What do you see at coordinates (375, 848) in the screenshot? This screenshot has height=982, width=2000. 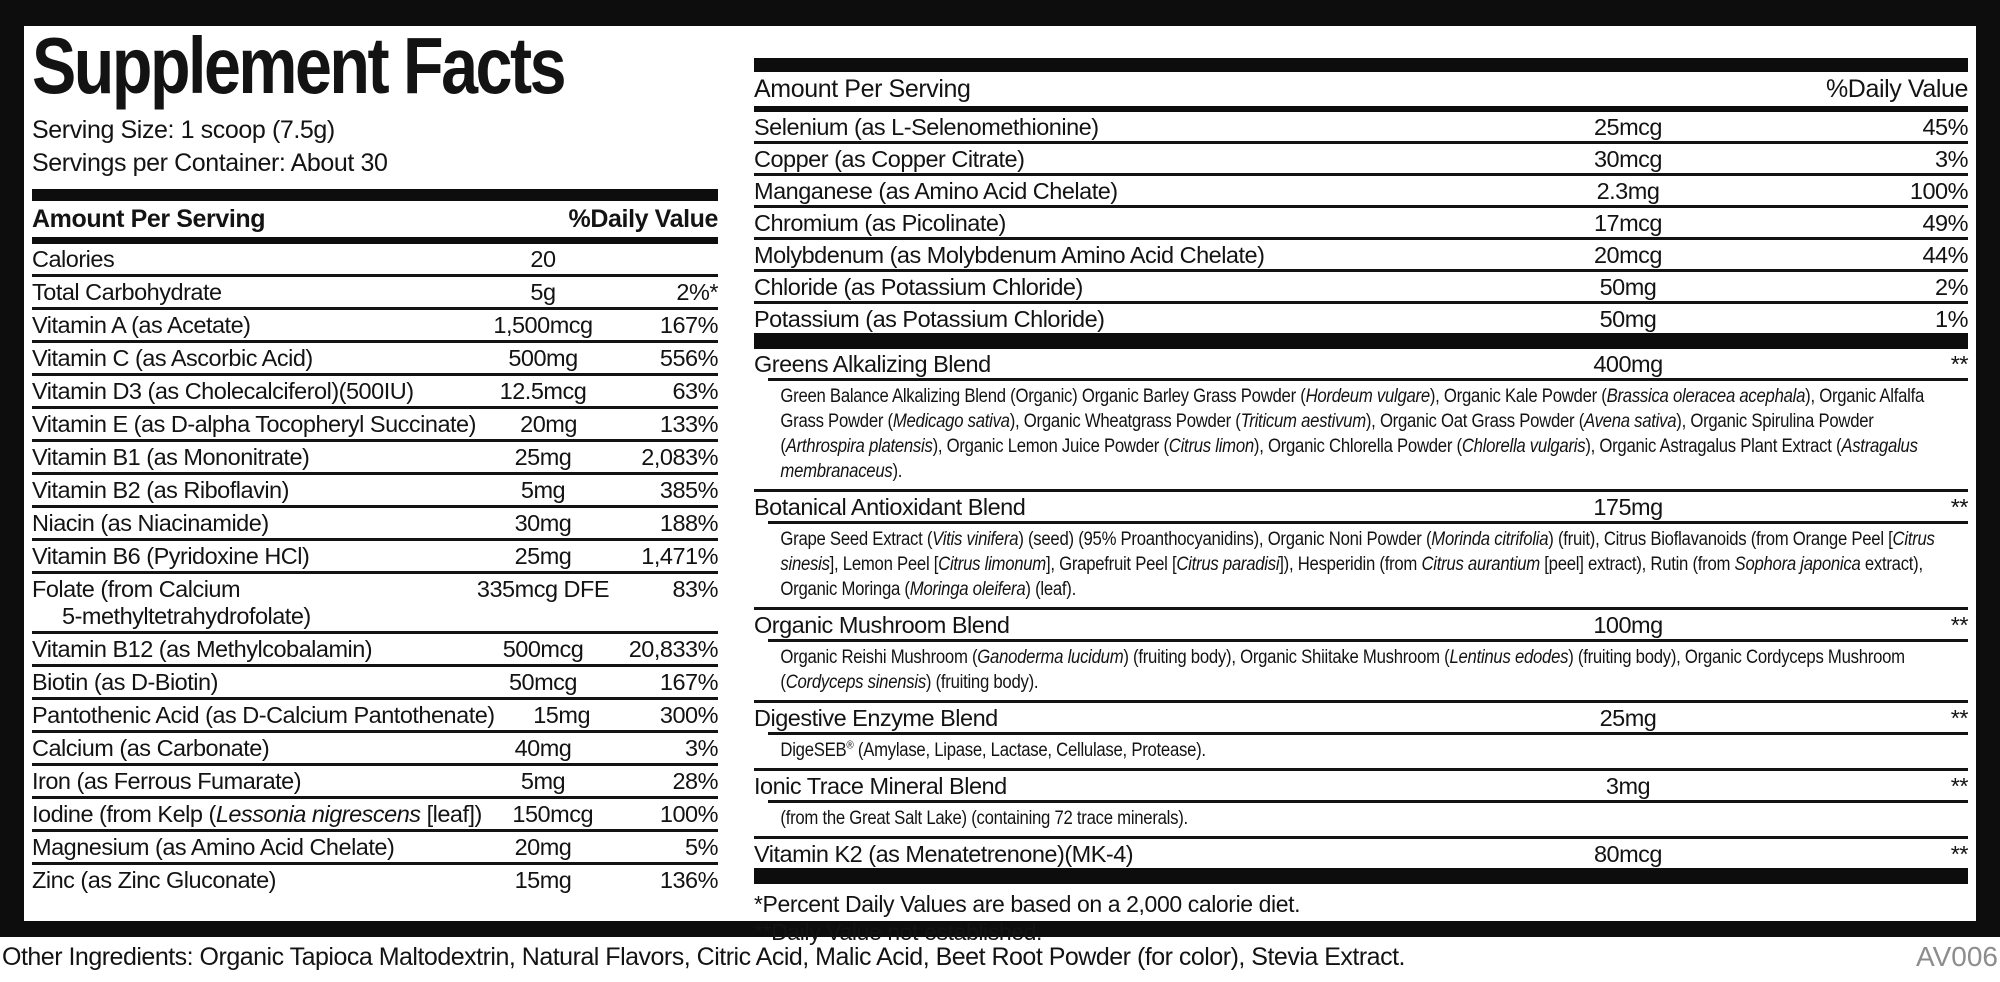 I see `table-row: Magnesium (as Amino Acid Chelate) 20mg 5%` at bounding box center [375, 848].